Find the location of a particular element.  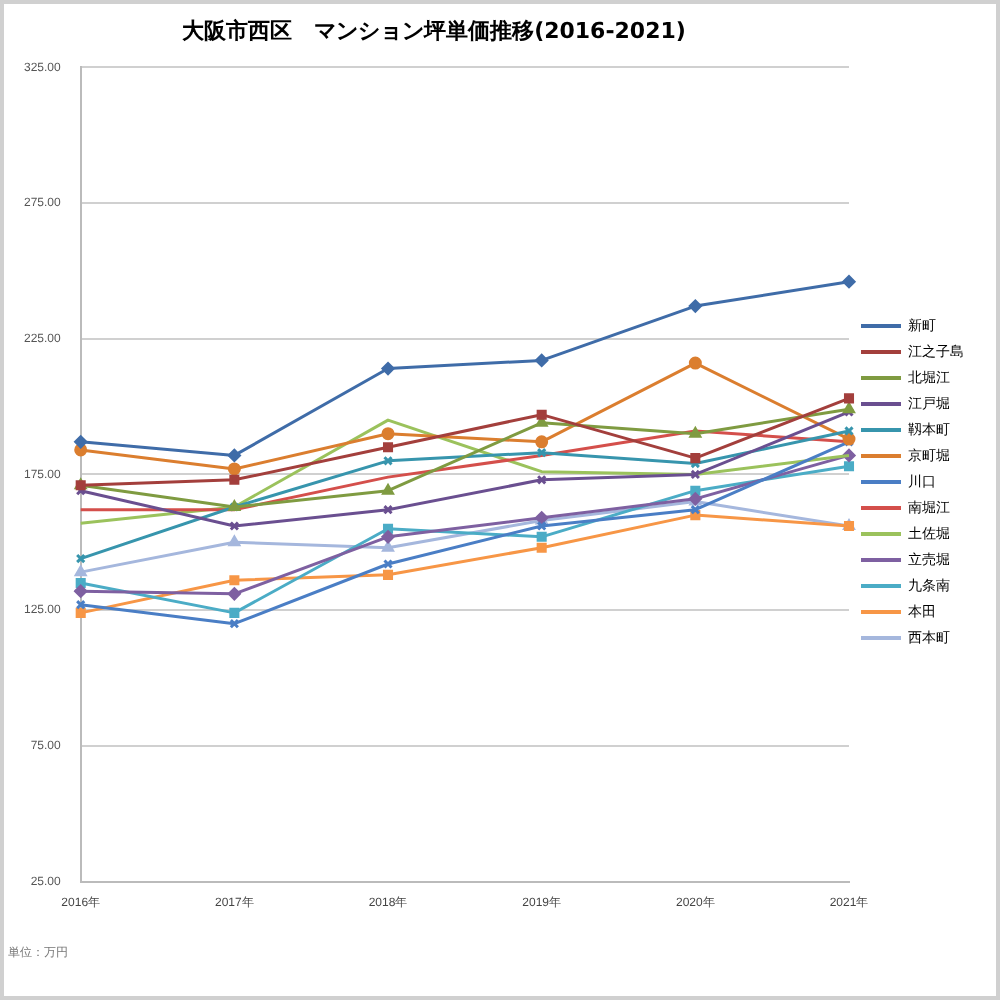

chart-title: 大阪市西区 マンション坪単価推移(2016-2021) is located at coordinates (434, 31).